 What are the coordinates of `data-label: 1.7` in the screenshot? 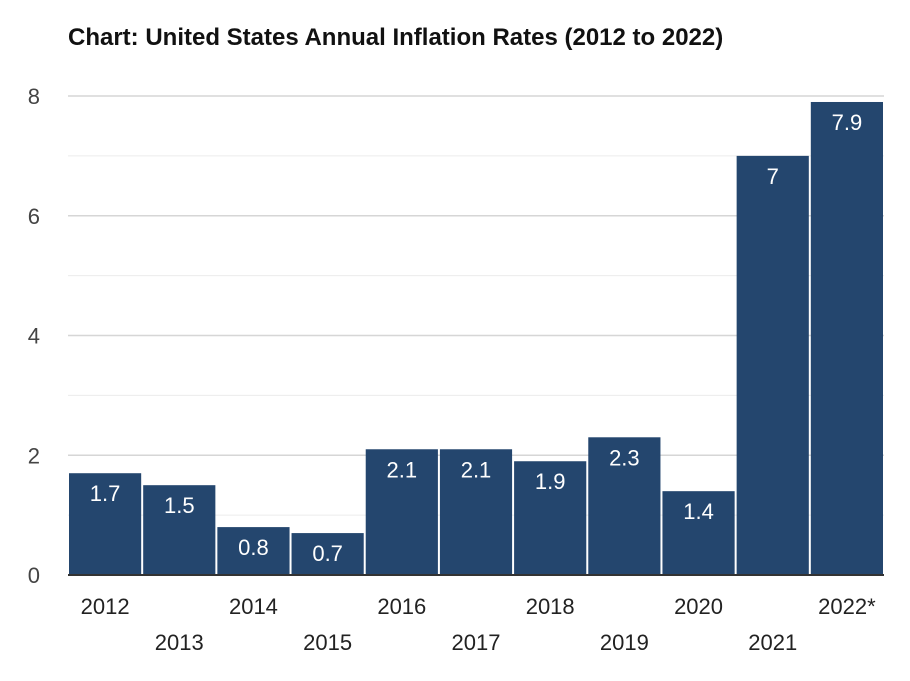 It's located at (105, 493).